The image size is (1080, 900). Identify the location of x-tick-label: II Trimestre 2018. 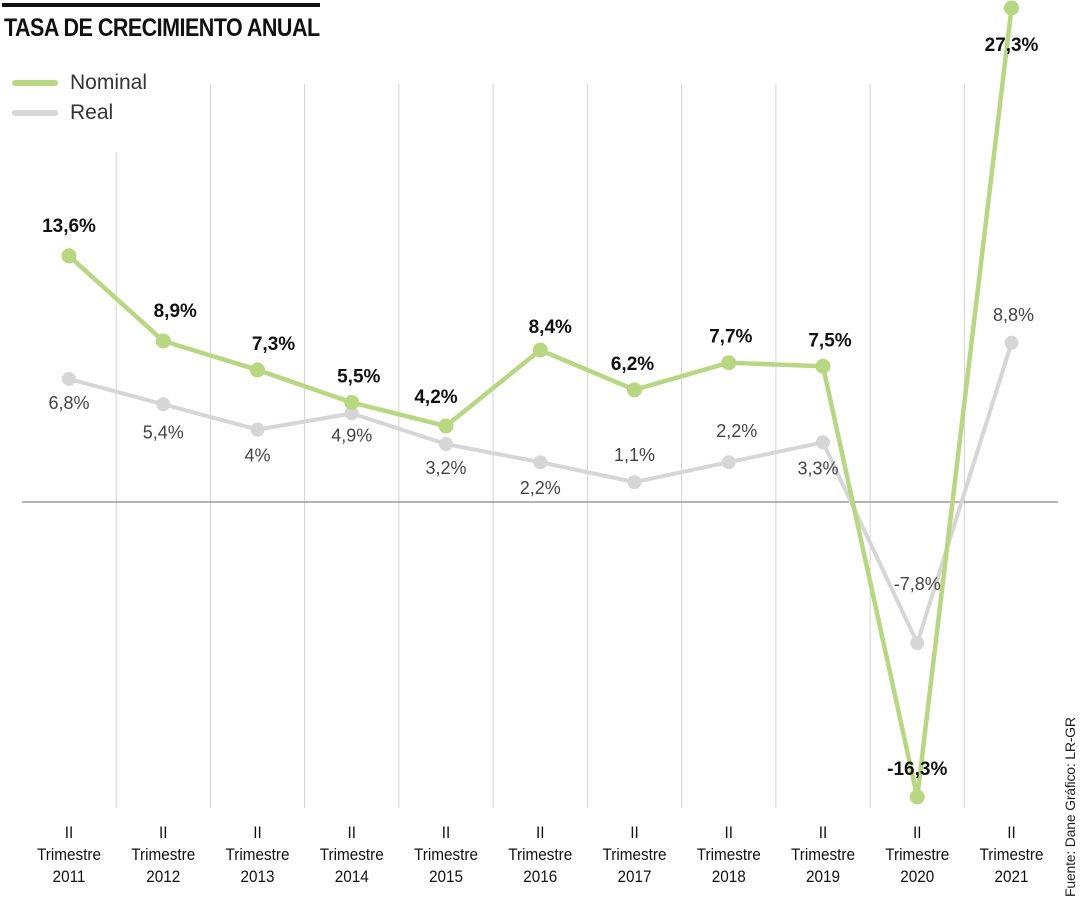
(729, 854).